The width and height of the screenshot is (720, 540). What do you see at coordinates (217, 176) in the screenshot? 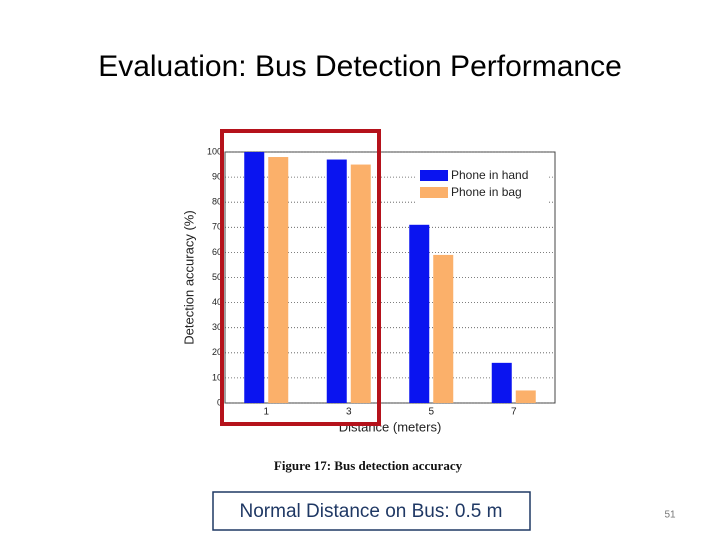
I see `y-tick-label: 90` at bounding box center [217, 176].